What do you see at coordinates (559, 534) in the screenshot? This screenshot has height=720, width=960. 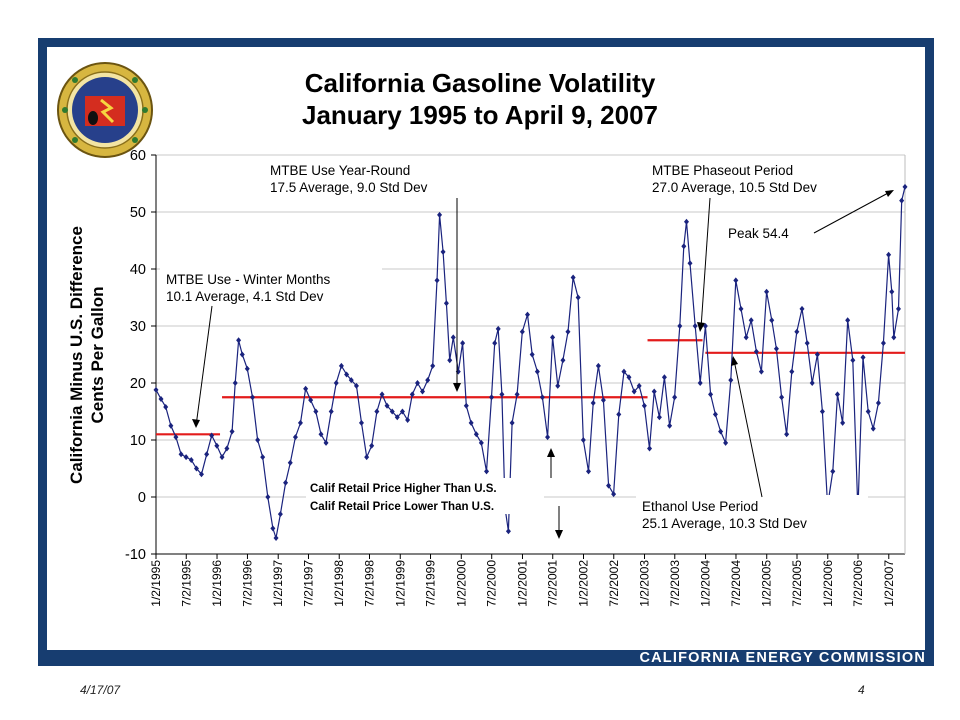 I see `annotation-lower-arrowhead` at bounding box center [559, 534].